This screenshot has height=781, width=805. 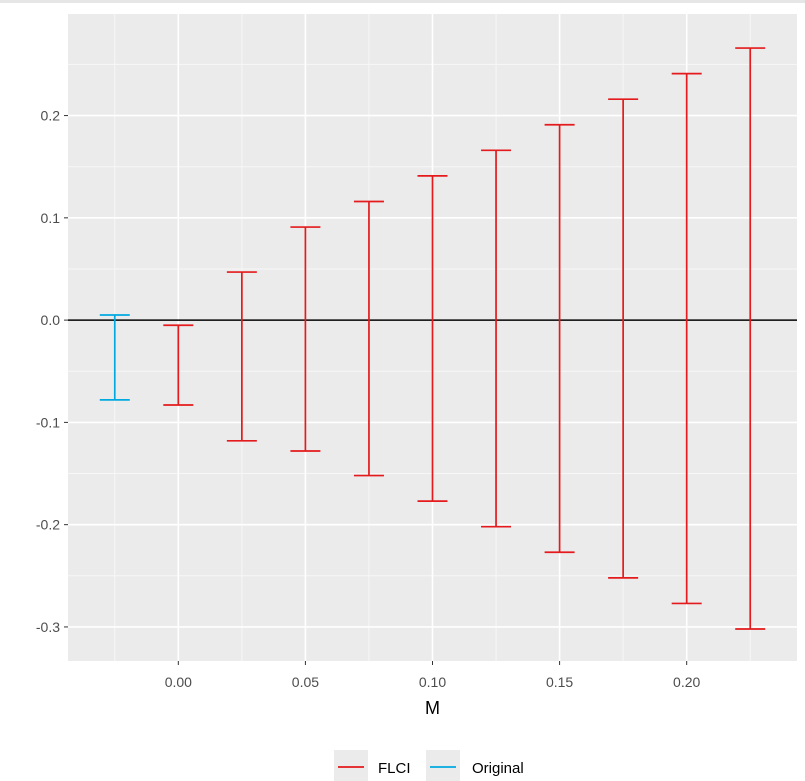 What do you see at coordinates (432, 708) in the screenshot?
I see `x-axis-title: M` at bounding box center [432, 708].